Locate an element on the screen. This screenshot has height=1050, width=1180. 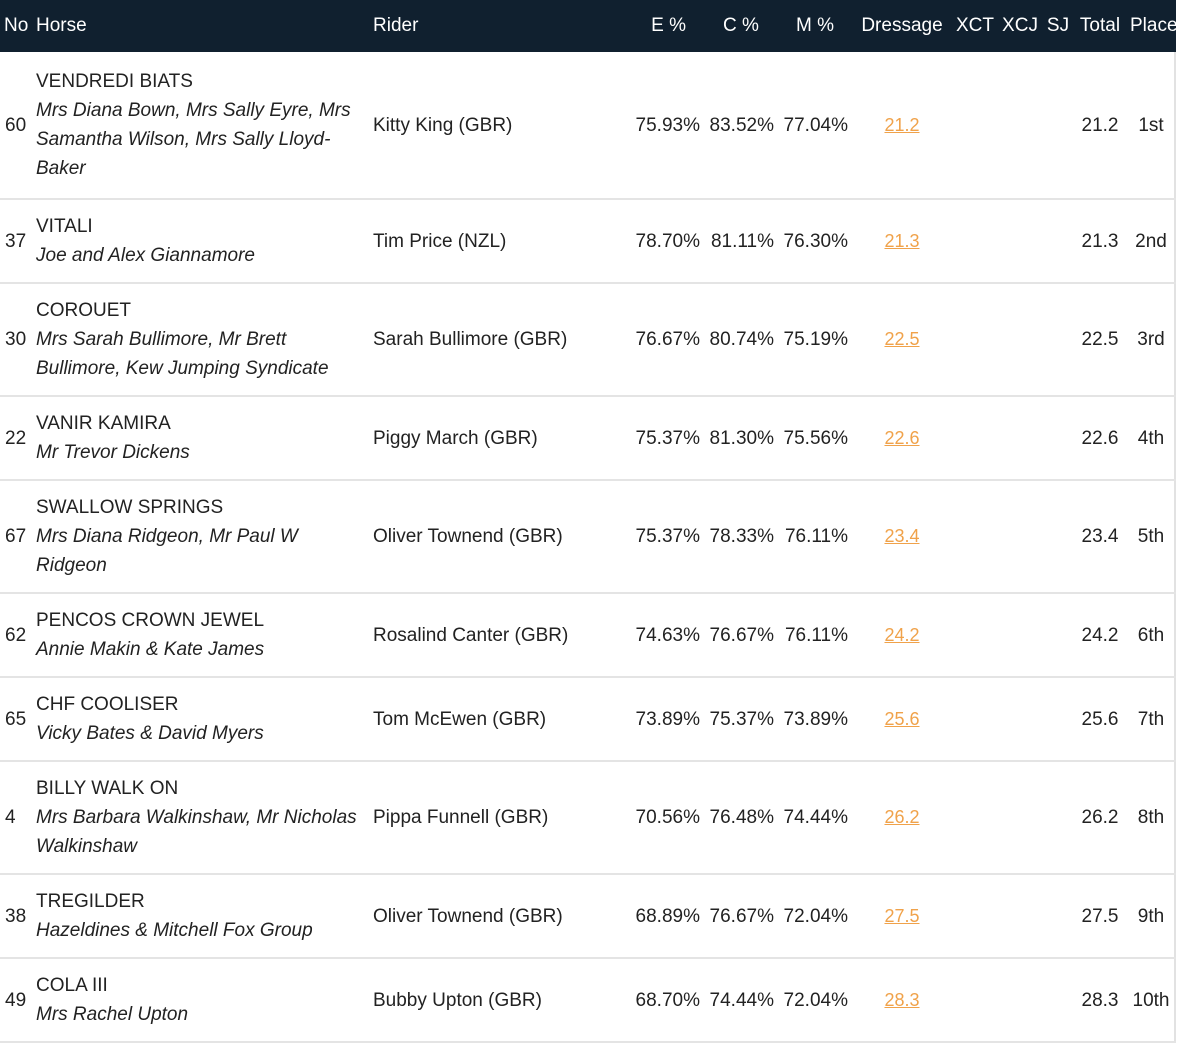
e-percent-value: 70.56% is located at coordinates (667, 817).